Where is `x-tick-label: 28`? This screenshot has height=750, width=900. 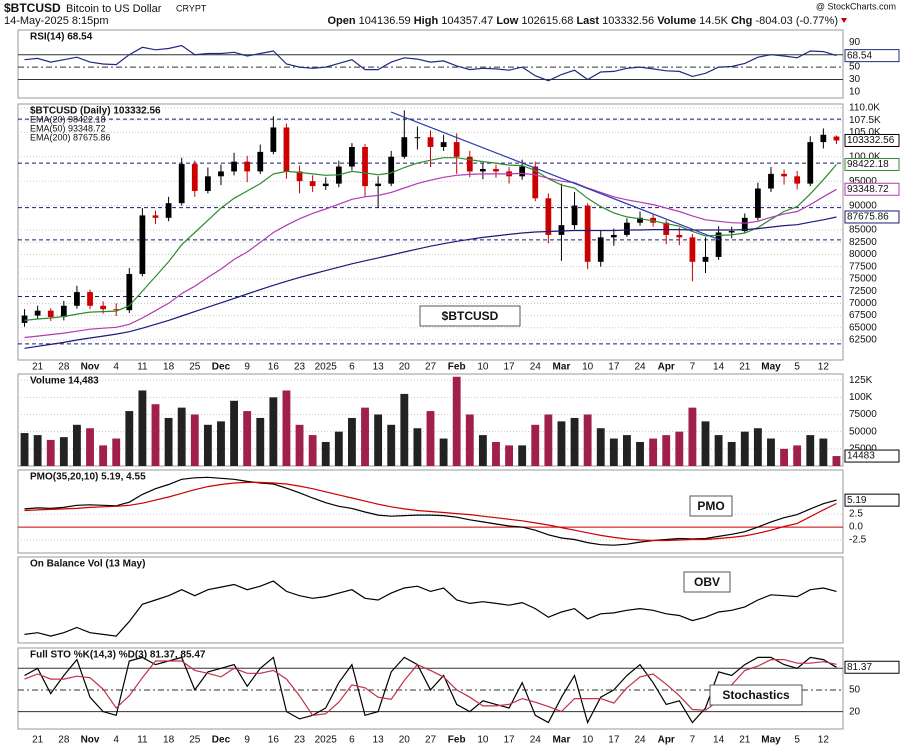 x-tick-label: 28 is located at coordinates (64, 740).